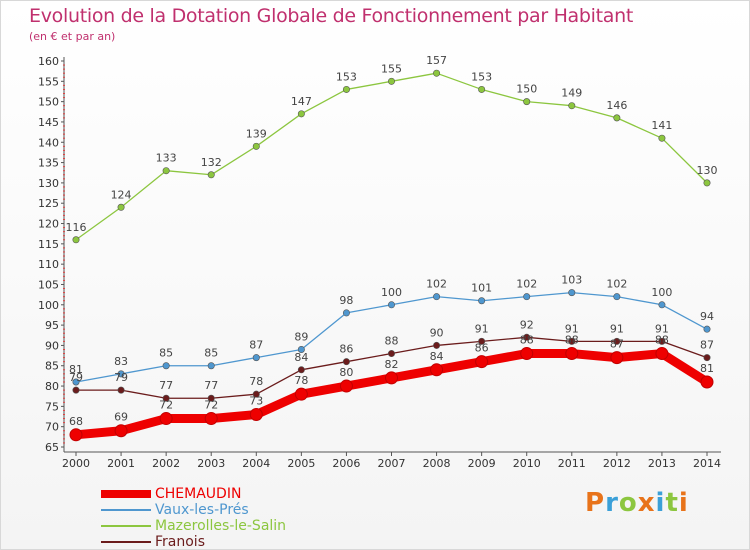 Image resolution: width=750 pixels, height=550 pixels. I want to click on y-tick-label: 65, so click(52, 447).